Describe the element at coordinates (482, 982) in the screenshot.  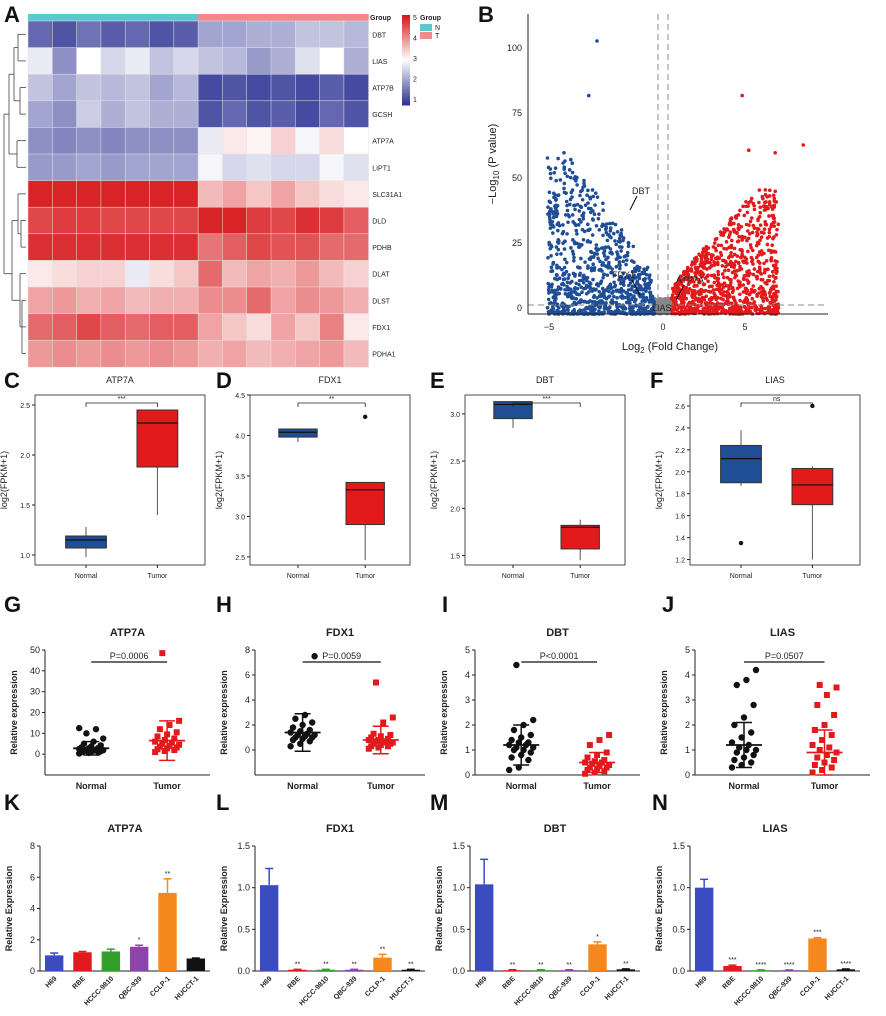
I see `chart-x-label: H69` at that location.